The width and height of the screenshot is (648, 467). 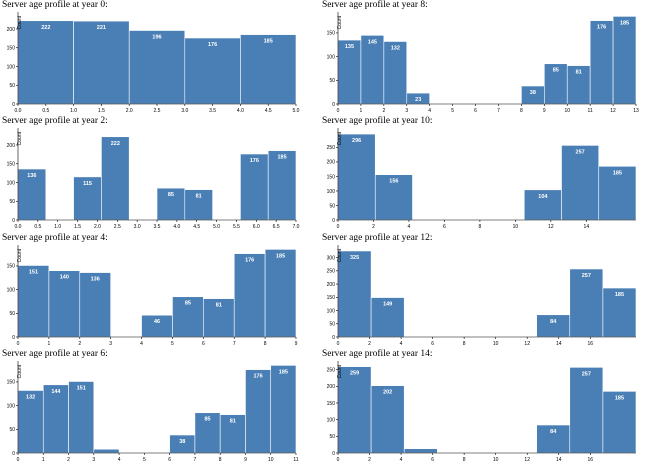 What do you see at coordinates (331, 258) in the screenshot?
I see `y-tick-label: 300` at bounding box center [331, 258].